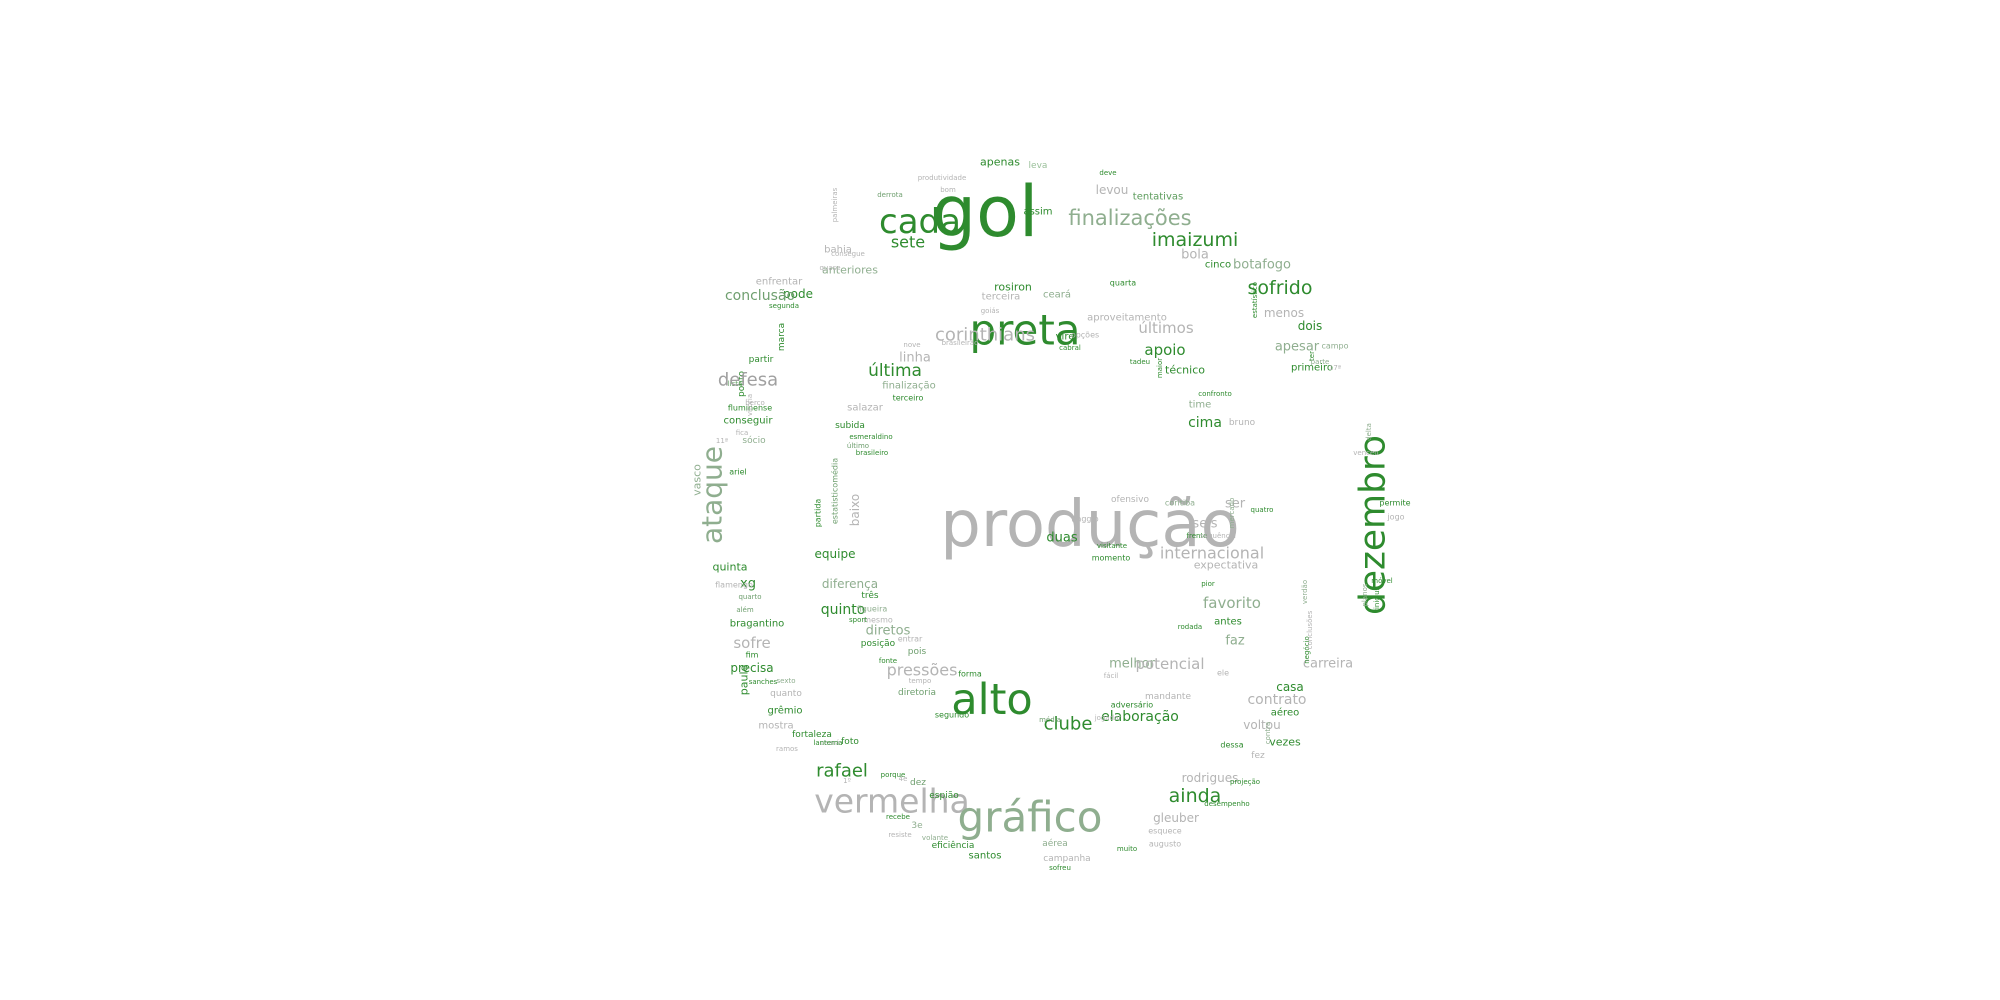 The width and height of the screenshot is (2000, 1000). I want to click on word-cloud-word: forma, so click(970, 674).